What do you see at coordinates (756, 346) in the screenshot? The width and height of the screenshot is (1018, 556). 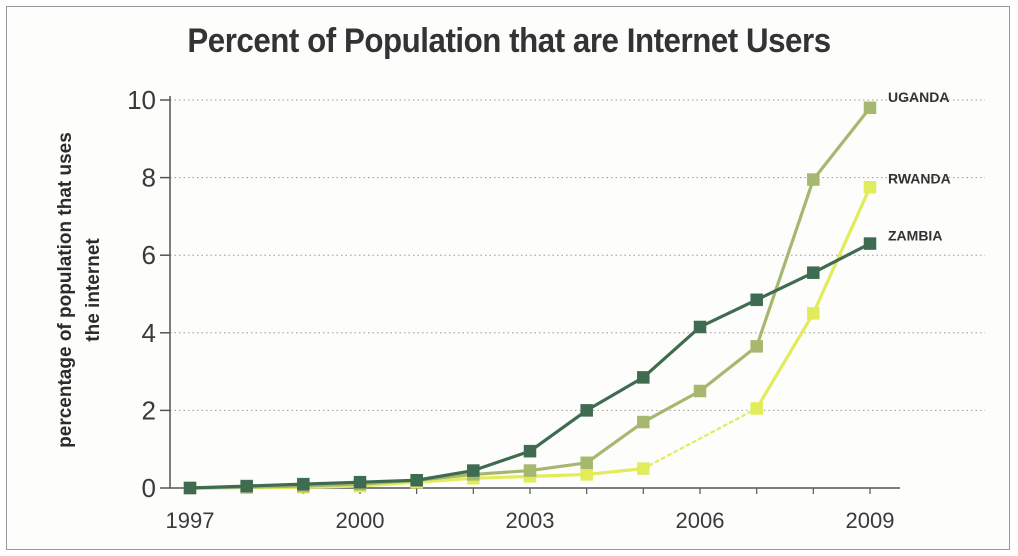 I see `uganda-point-2007` at bounding box center [756, 346].